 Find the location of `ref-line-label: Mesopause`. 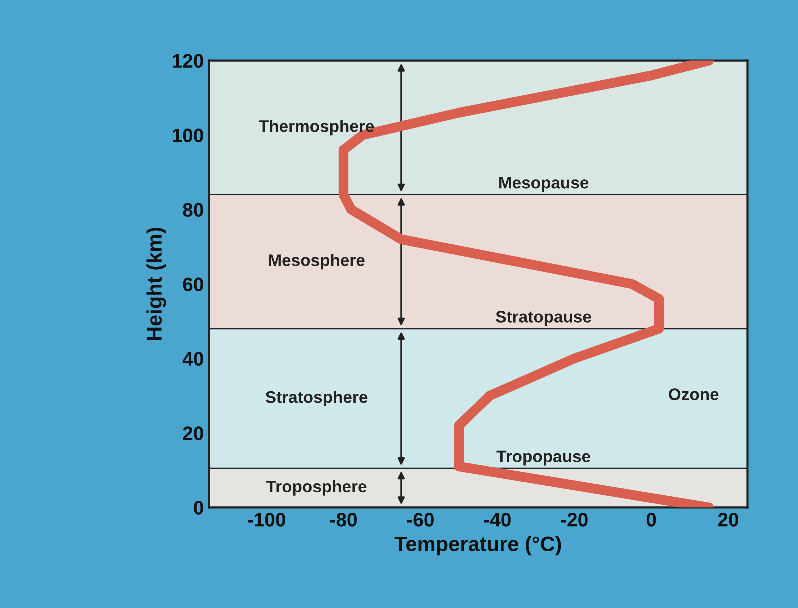

ref-line-label: Mesopause is located at coordinates (544, 184).